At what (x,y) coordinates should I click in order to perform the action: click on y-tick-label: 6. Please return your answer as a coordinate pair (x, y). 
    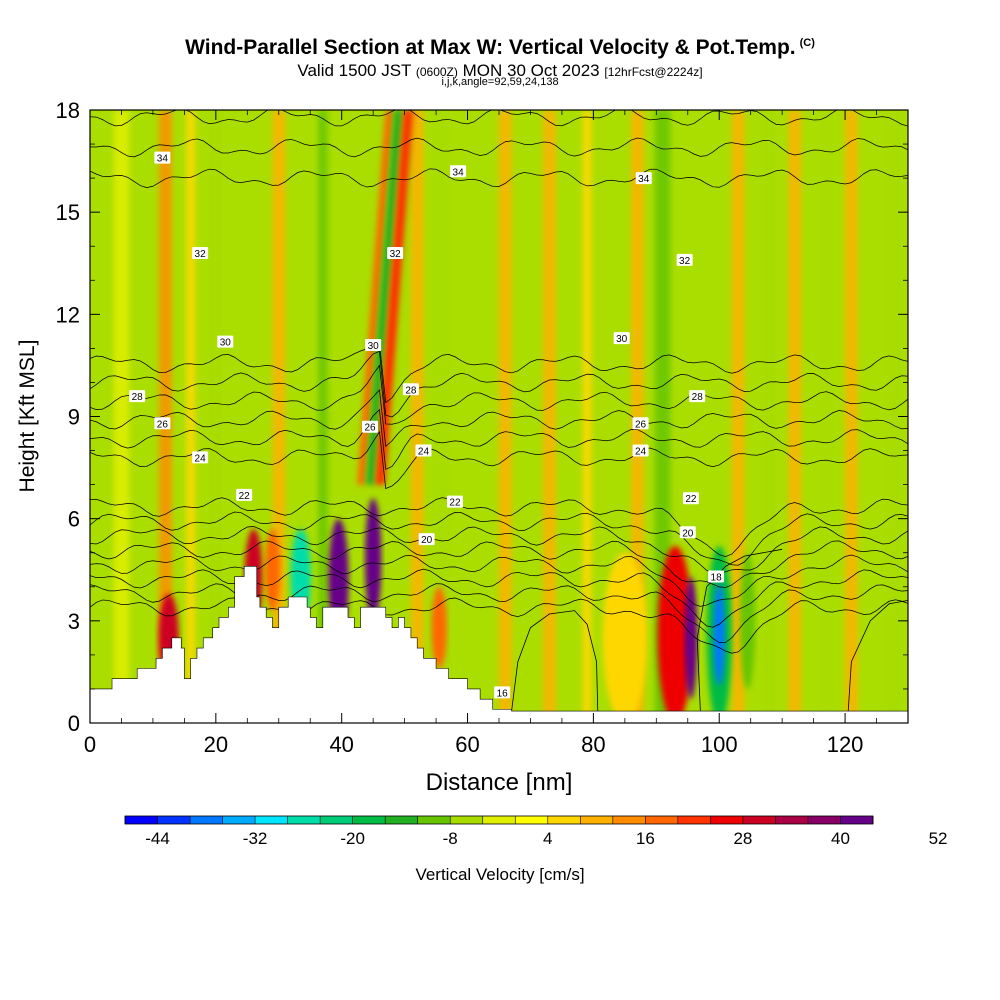
    Looking at the image, I should click on (74, 519).